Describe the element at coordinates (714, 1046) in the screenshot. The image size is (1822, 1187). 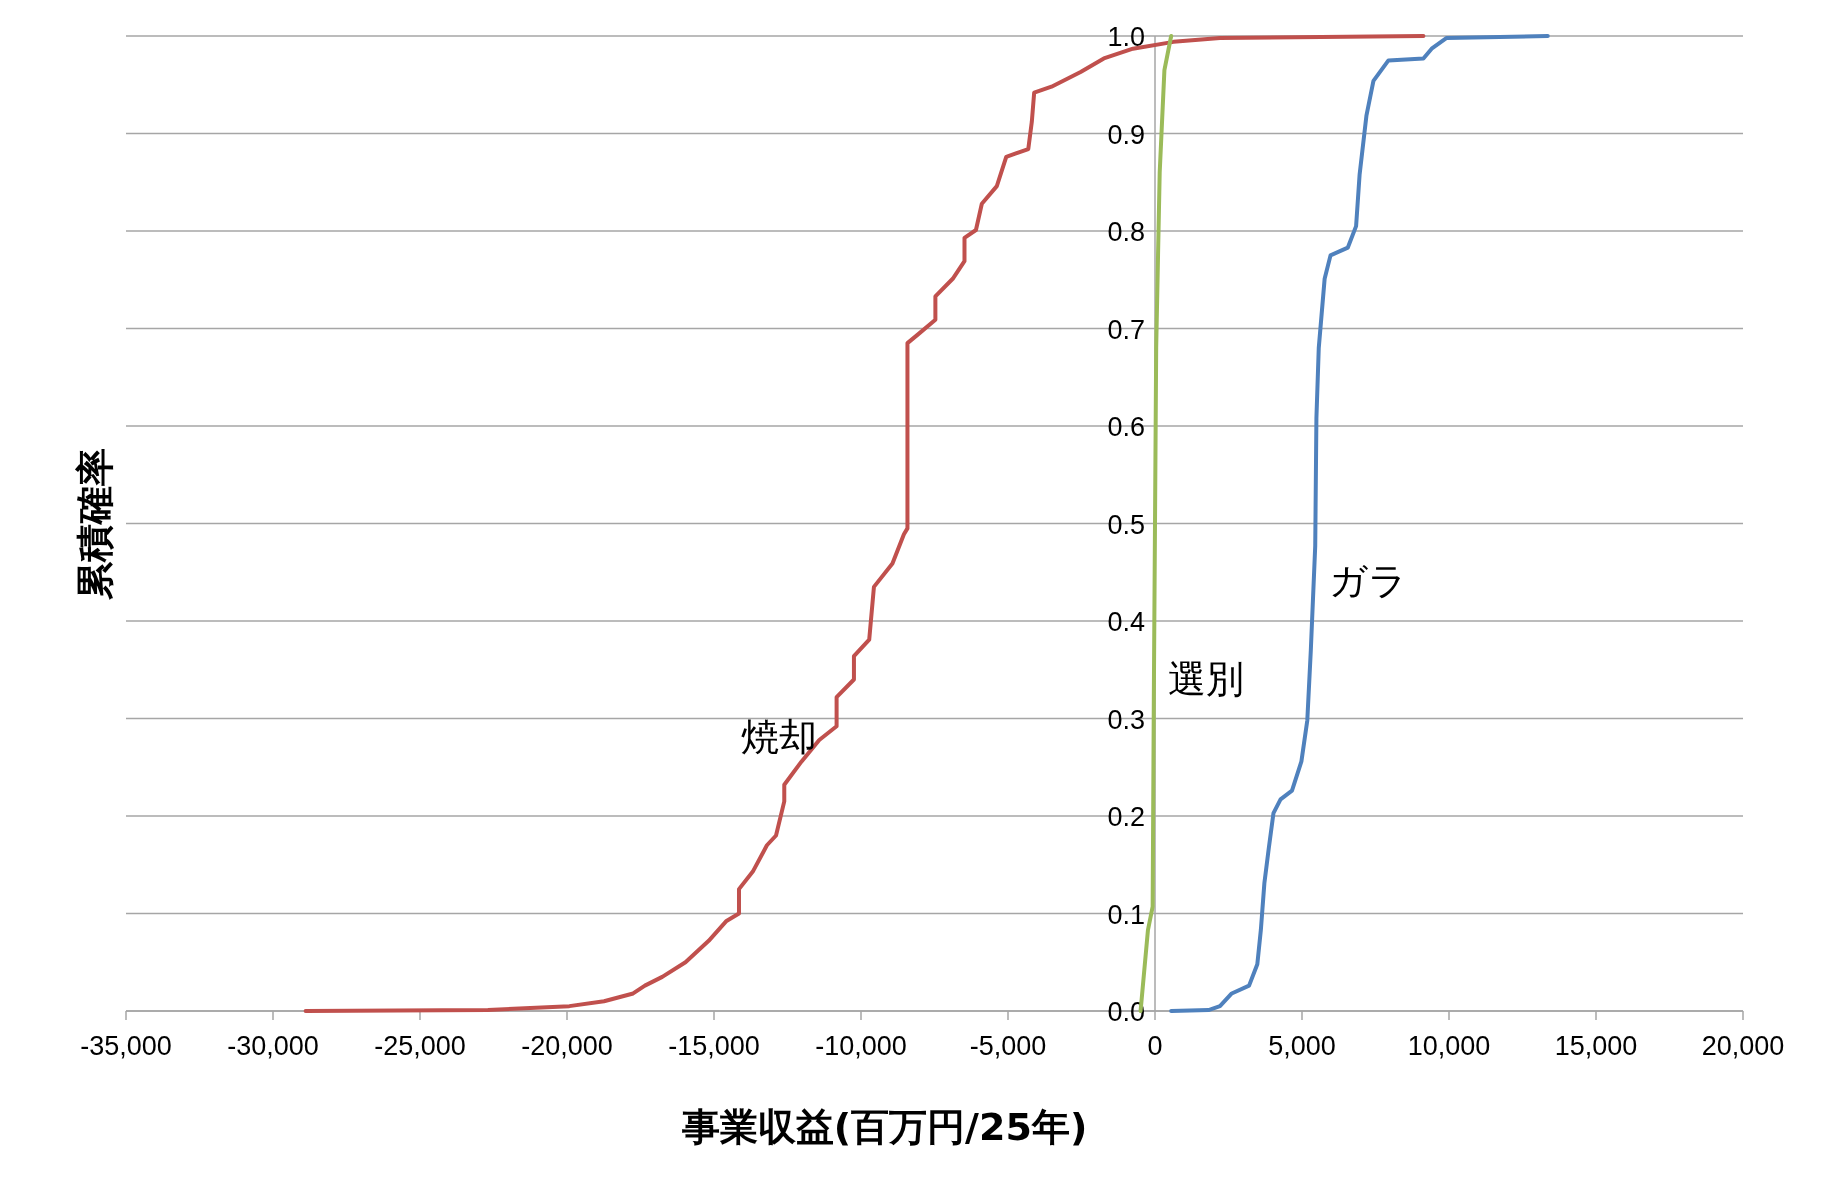
I see `x-tick-label: -15,000` at that location.